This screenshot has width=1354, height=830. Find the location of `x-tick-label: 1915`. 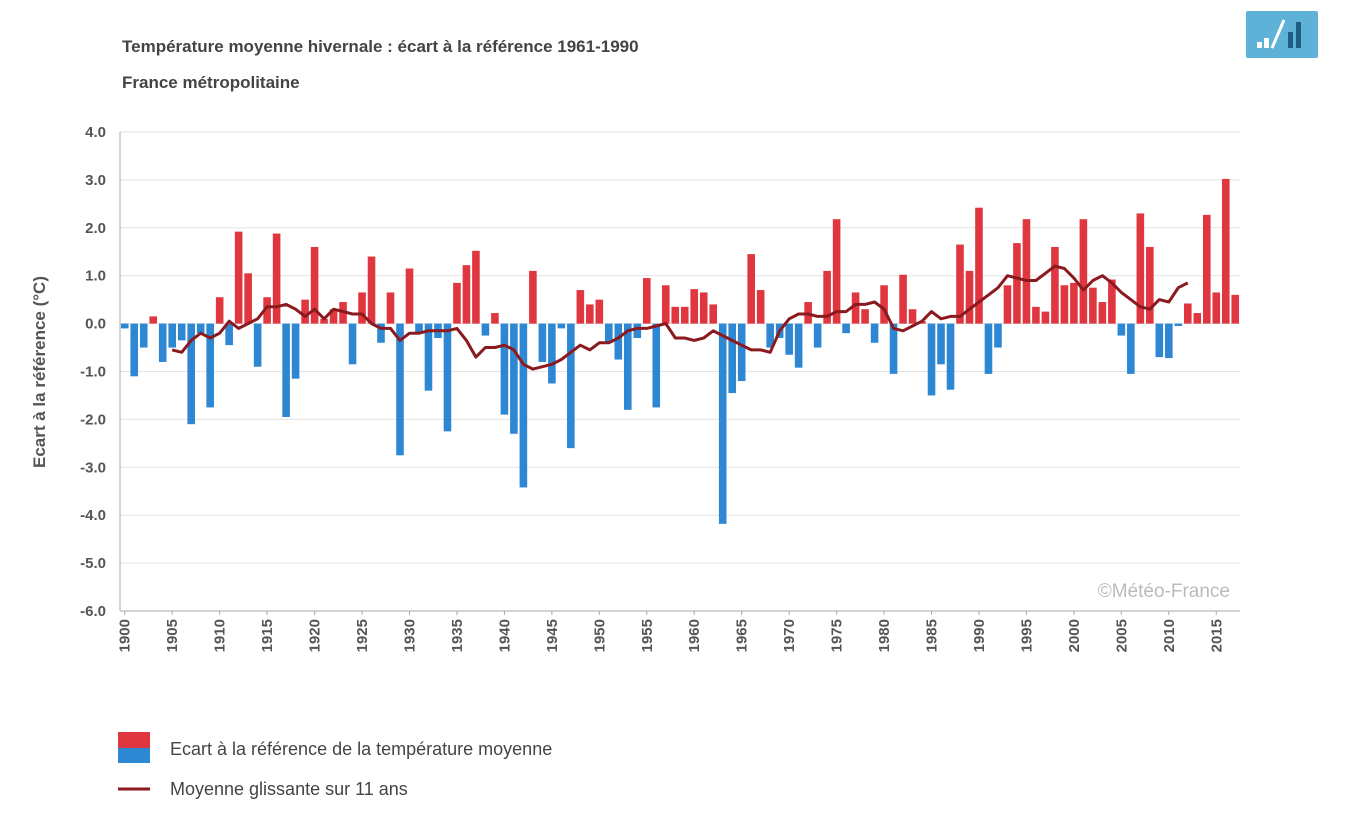

x-tick-label: 1915 is located at coordinates (267, 635).